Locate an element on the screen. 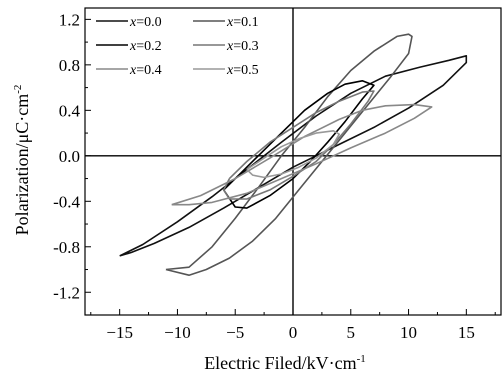 Image resolution: width=502 pixels, height=378 pixels. legend-value: =0.5 is located at coordinates (245, 70).